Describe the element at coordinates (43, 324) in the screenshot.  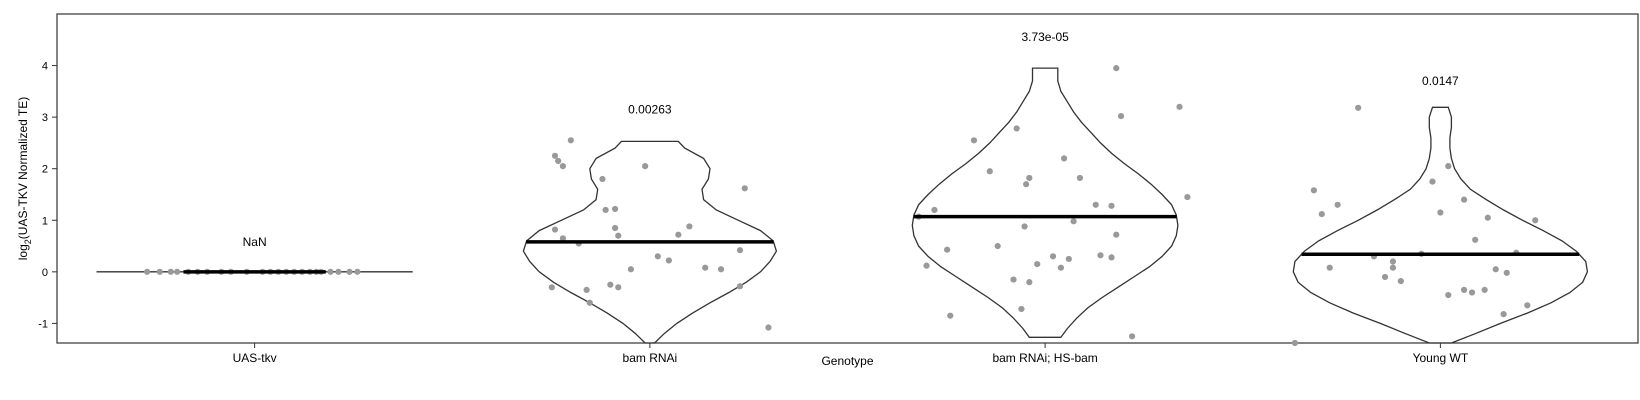
I see `y-tick-label: -1` at that location.